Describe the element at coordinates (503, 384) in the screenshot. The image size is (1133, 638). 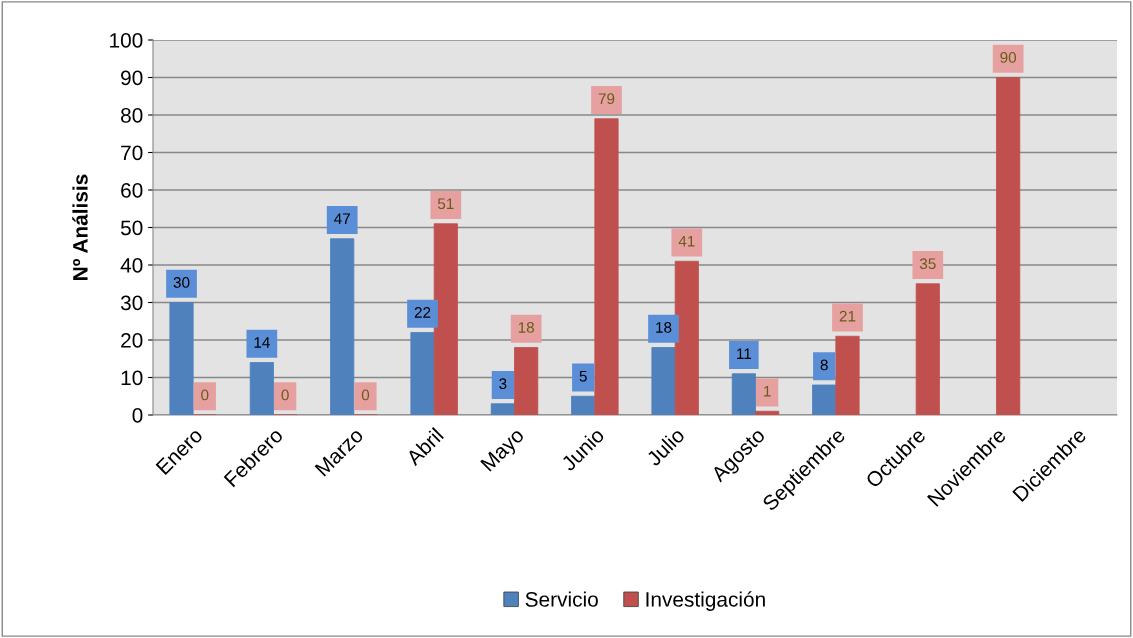
I see `data-label: 3` at that location.